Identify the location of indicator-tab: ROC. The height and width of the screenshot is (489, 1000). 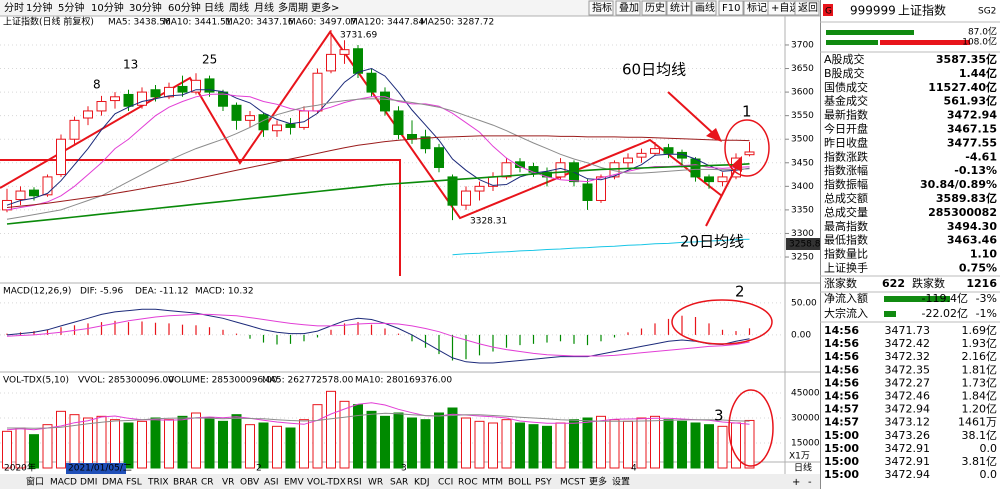
(468, 483).